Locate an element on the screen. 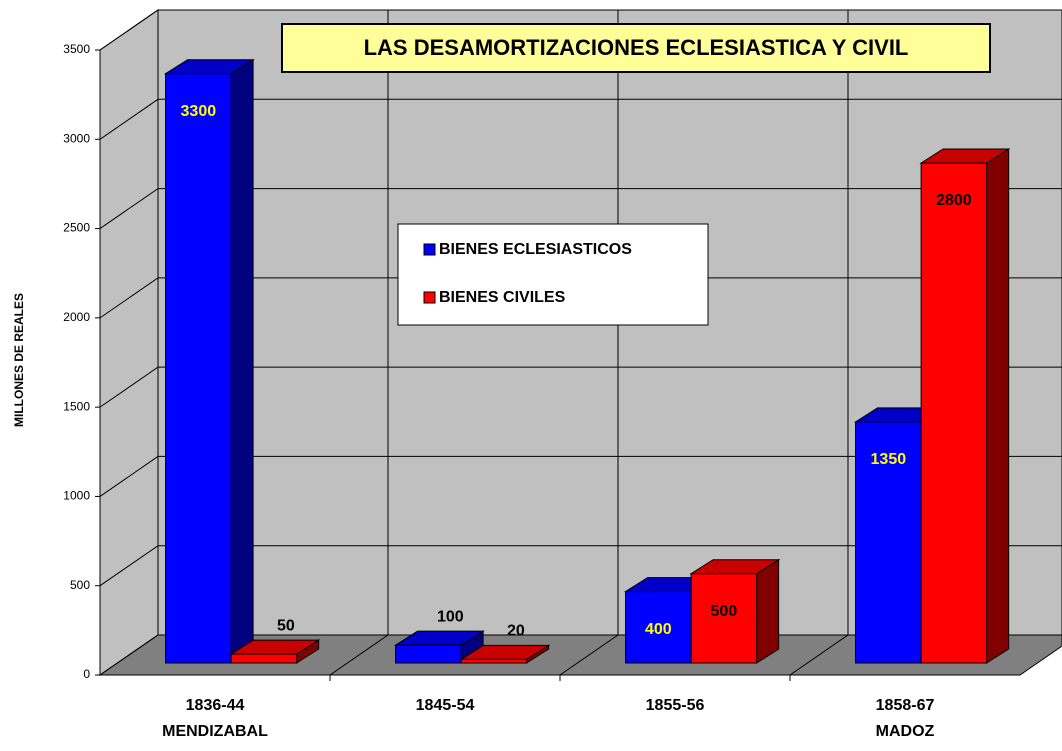  x-tick-label: 1836-44 is located at coordinates (215, 705).